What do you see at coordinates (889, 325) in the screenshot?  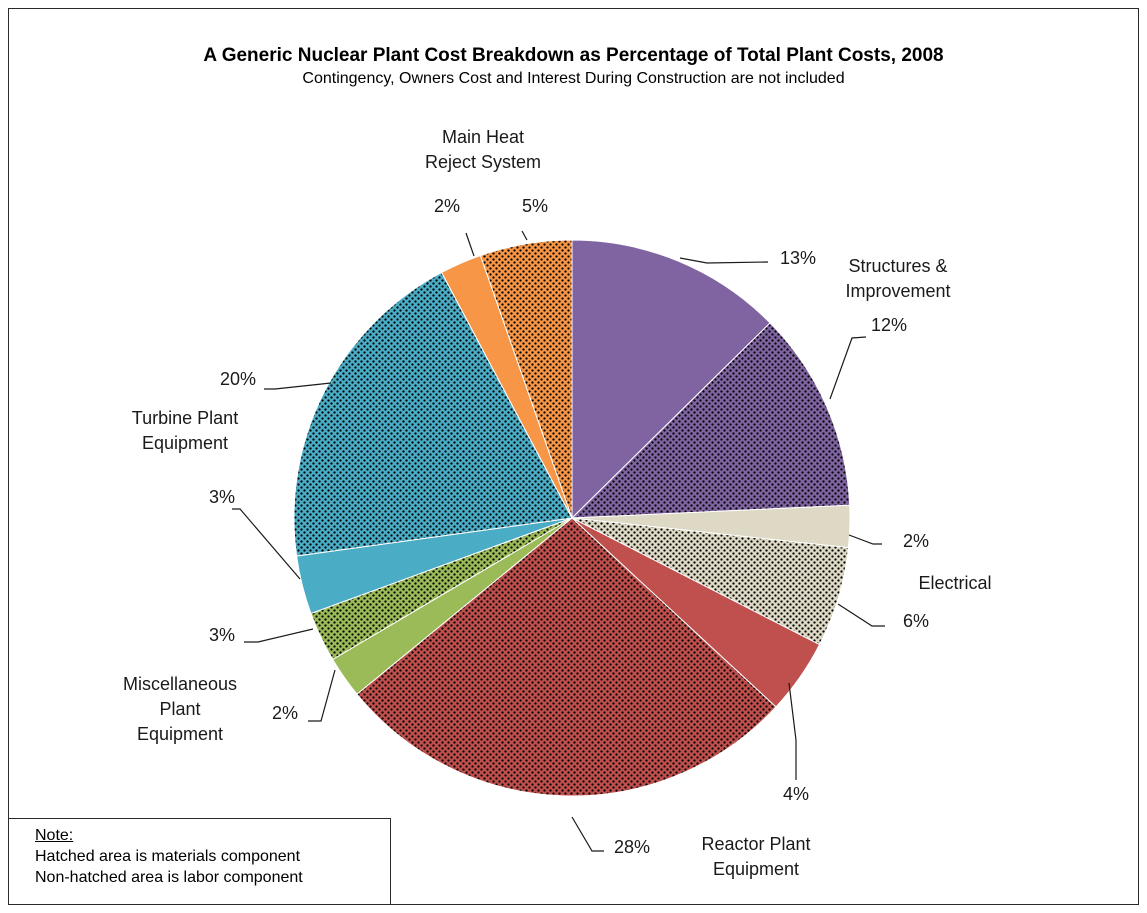 I see `slice-percent-label: 12%` at bounding box center [889, 325].